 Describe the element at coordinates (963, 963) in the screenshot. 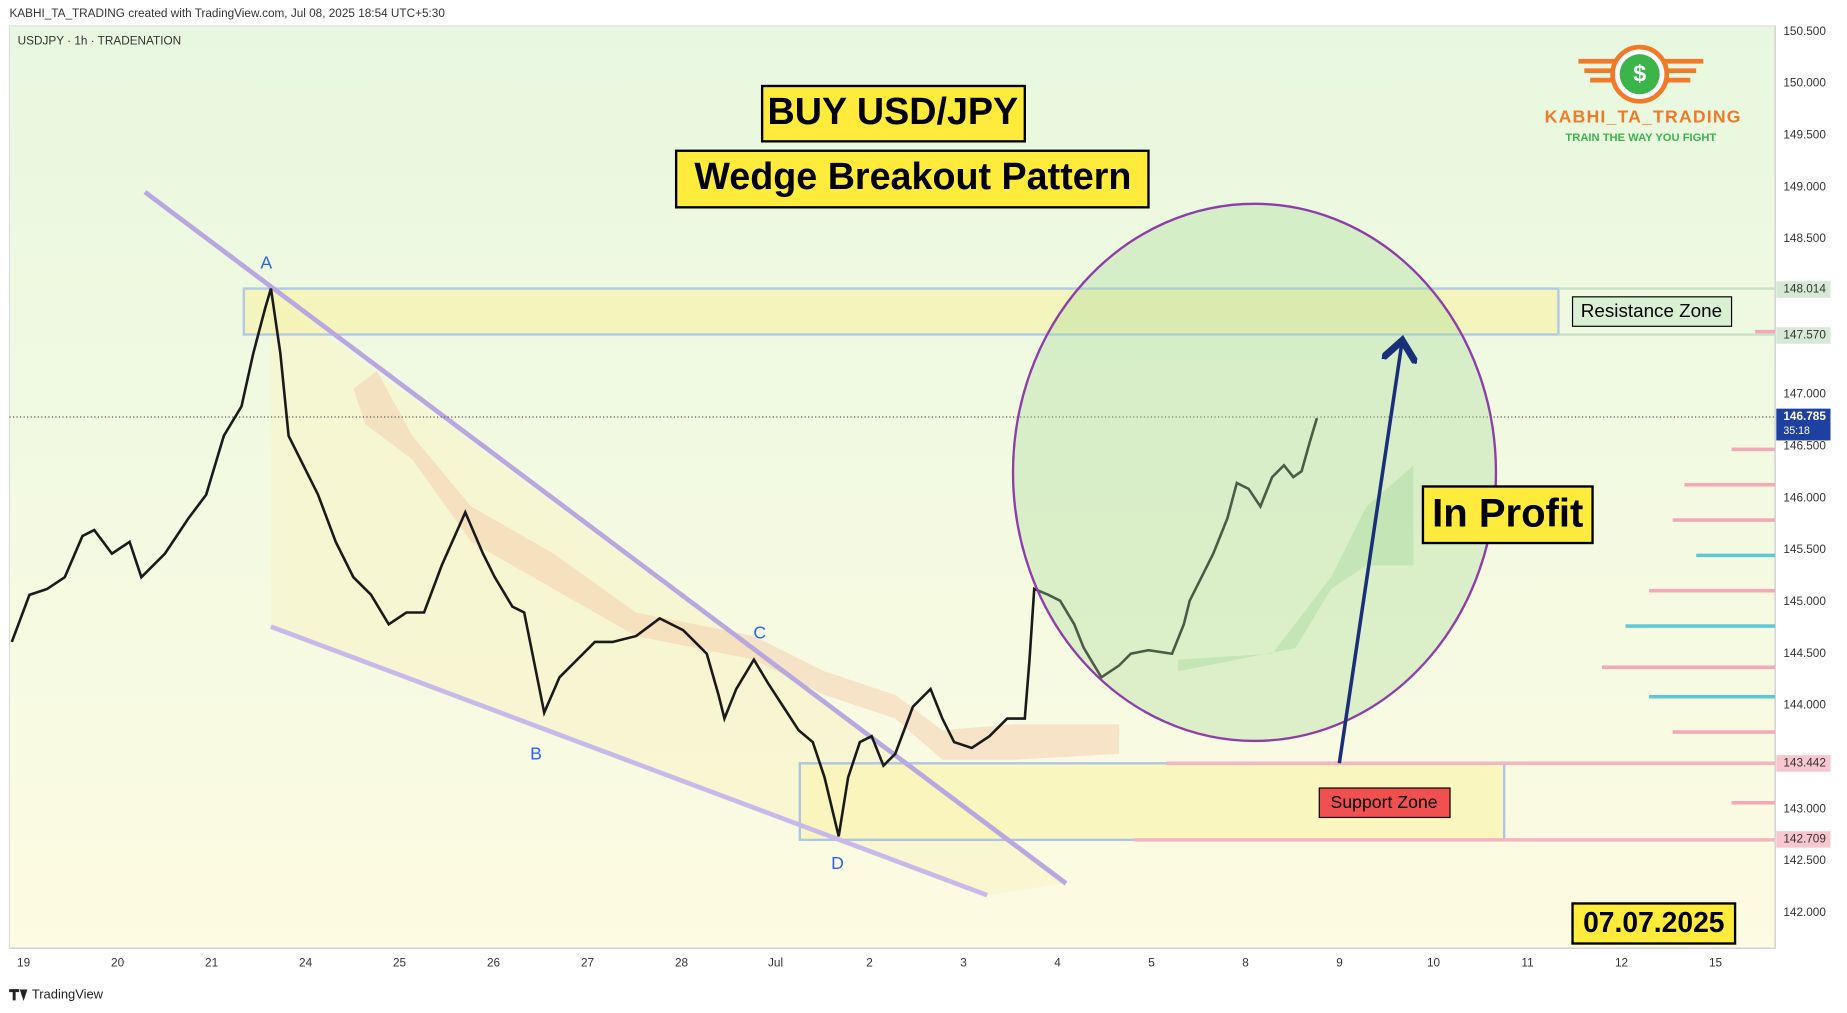

I see `time-tick-label: 3` at that location.